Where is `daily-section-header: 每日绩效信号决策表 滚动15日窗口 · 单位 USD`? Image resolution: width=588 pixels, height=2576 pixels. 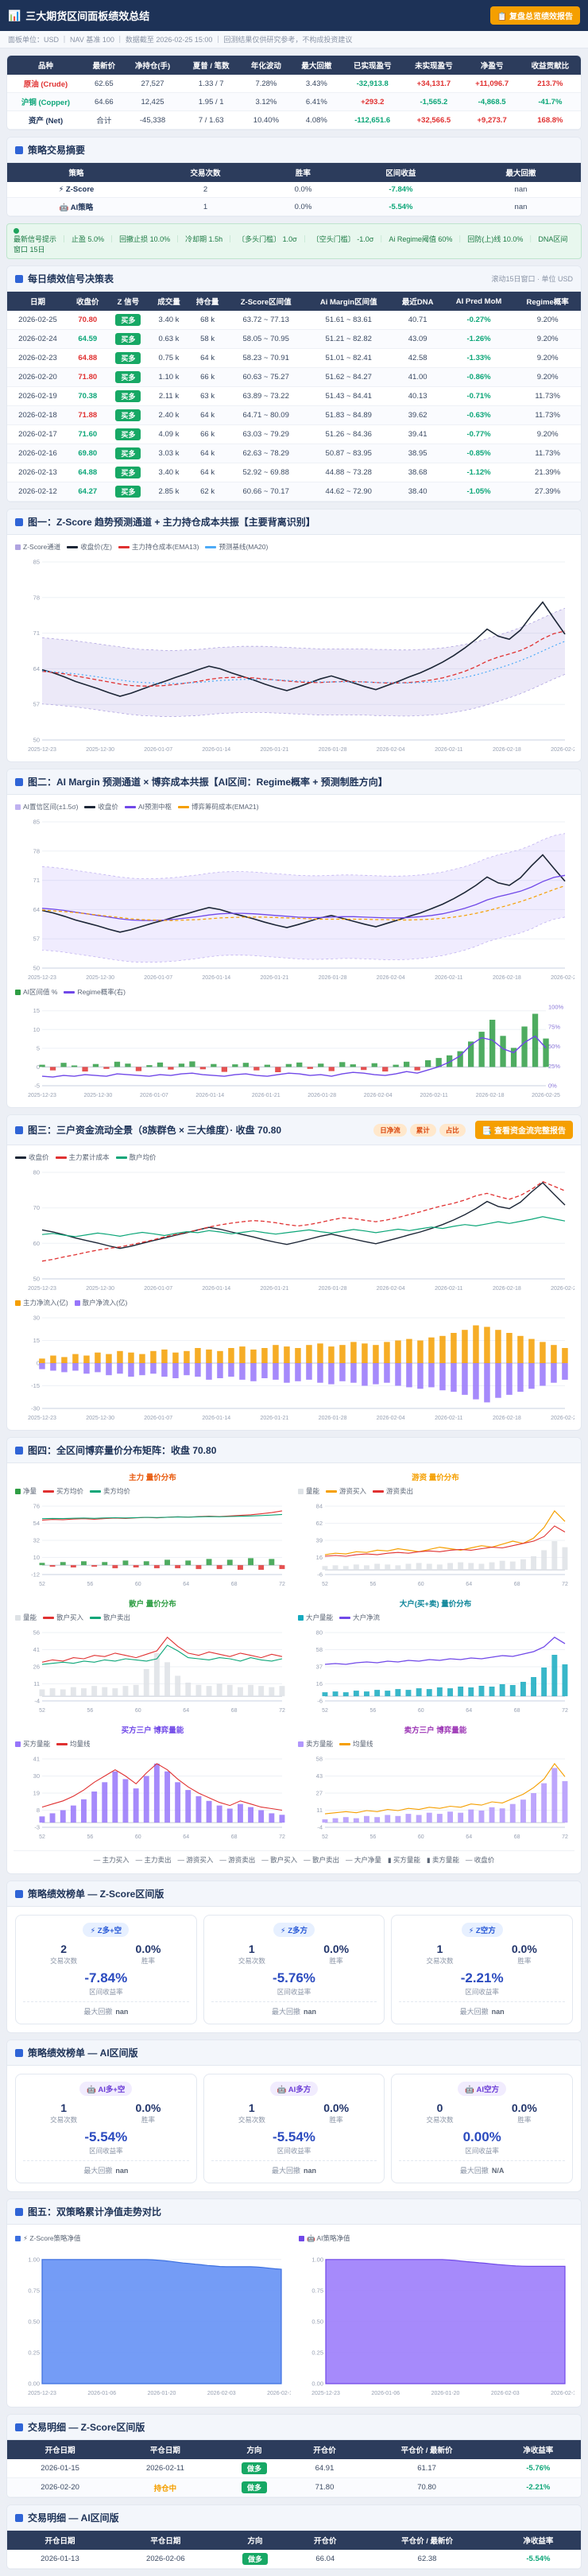
daily-section-header: 每日绩效信号决策表 滚动15日窗口 · 单位 USD is located at coordinates (294, 279).